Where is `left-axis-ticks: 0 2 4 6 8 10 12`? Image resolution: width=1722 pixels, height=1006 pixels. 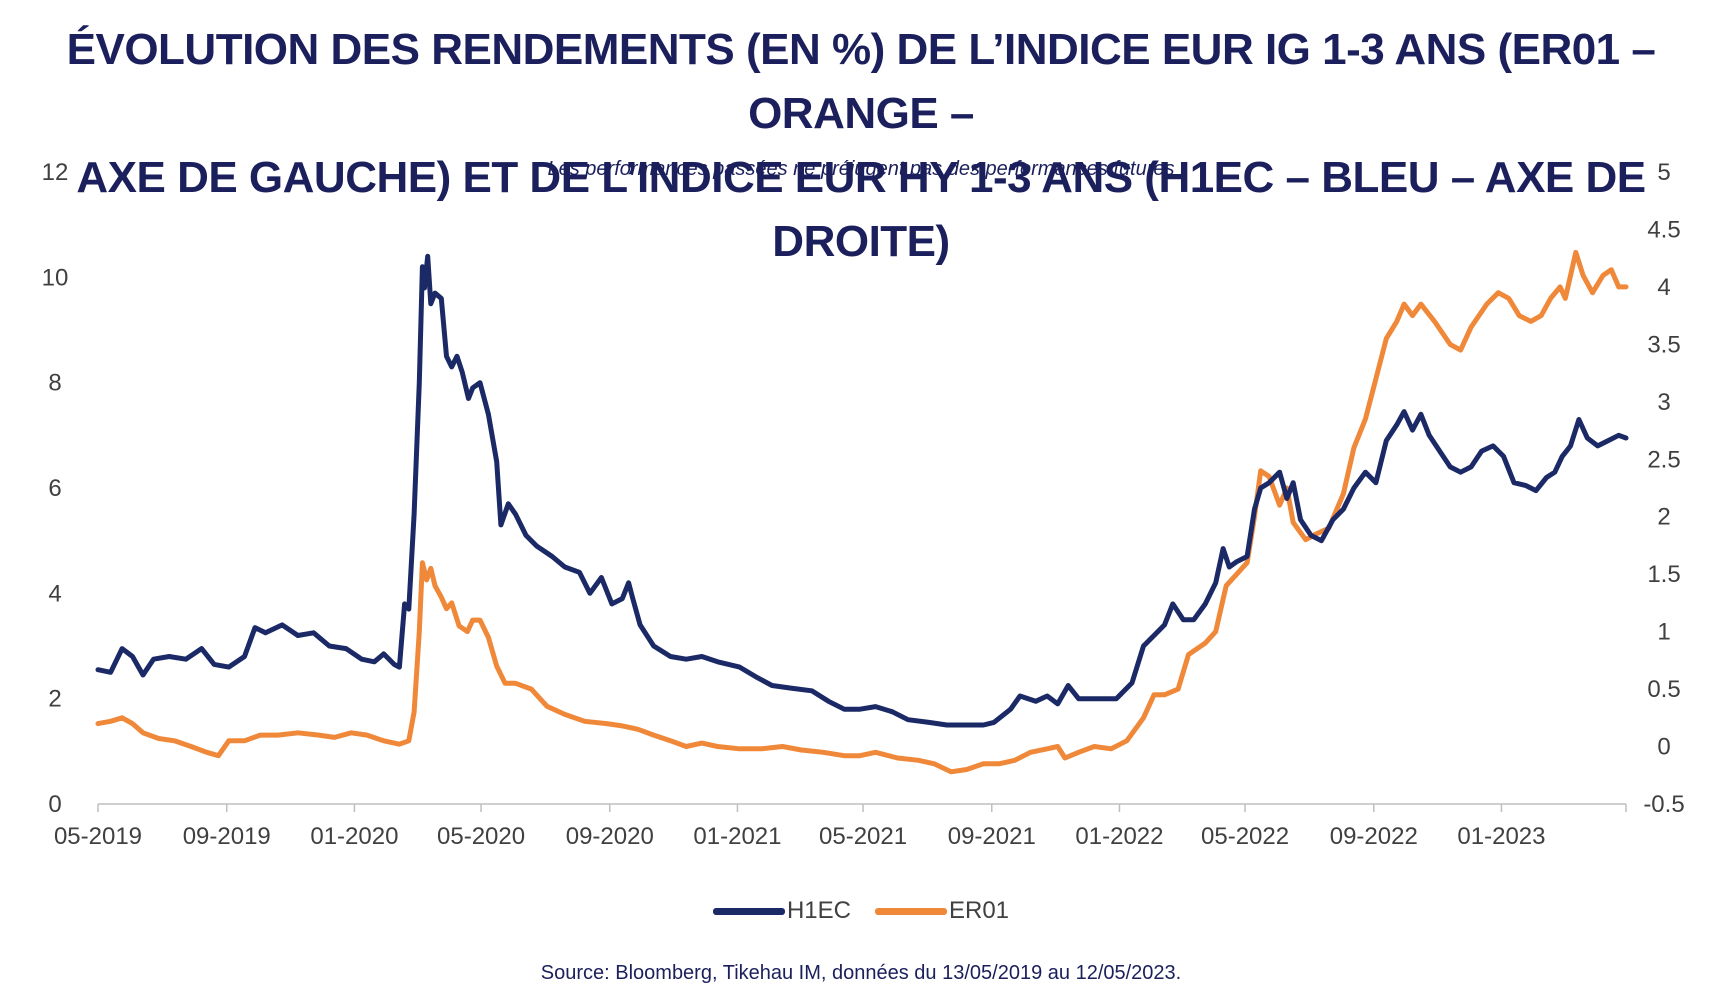
left-axis-ticks: 0 2 4 6 8 10 12 is located at coordinates (55, 488).